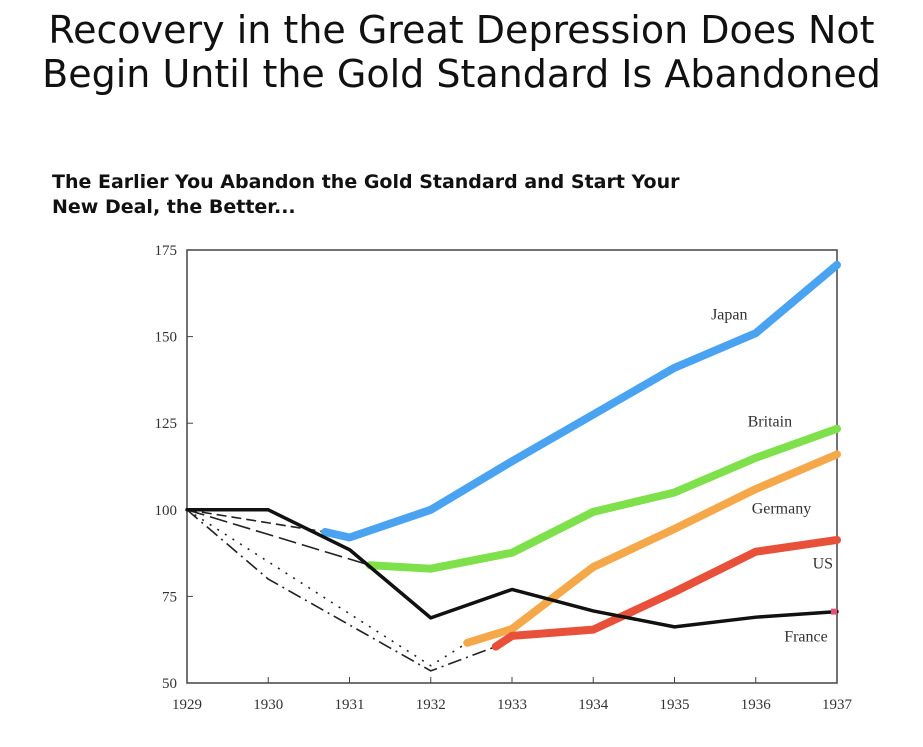 The height and width of the screenshot is (747, 923). I want to click on x-tick-label: 1934, so click(593, 705).